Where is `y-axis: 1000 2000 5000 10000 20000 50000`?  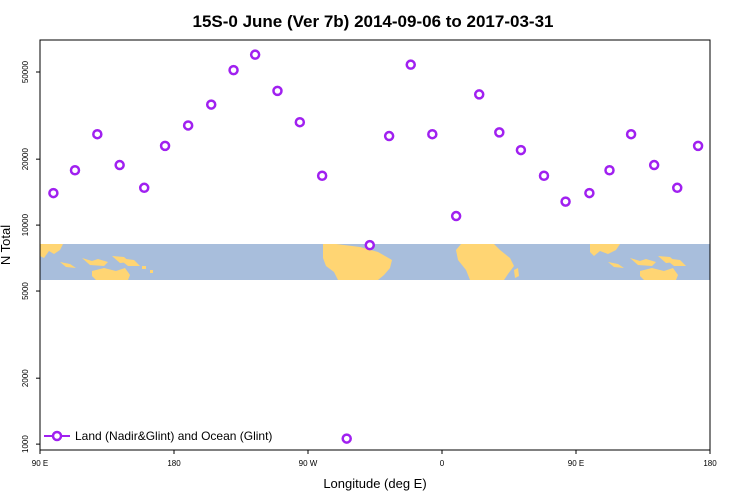
y-axis: 1000 2000 5000 10000 20000 50000 is located at coordinates (30, 256).